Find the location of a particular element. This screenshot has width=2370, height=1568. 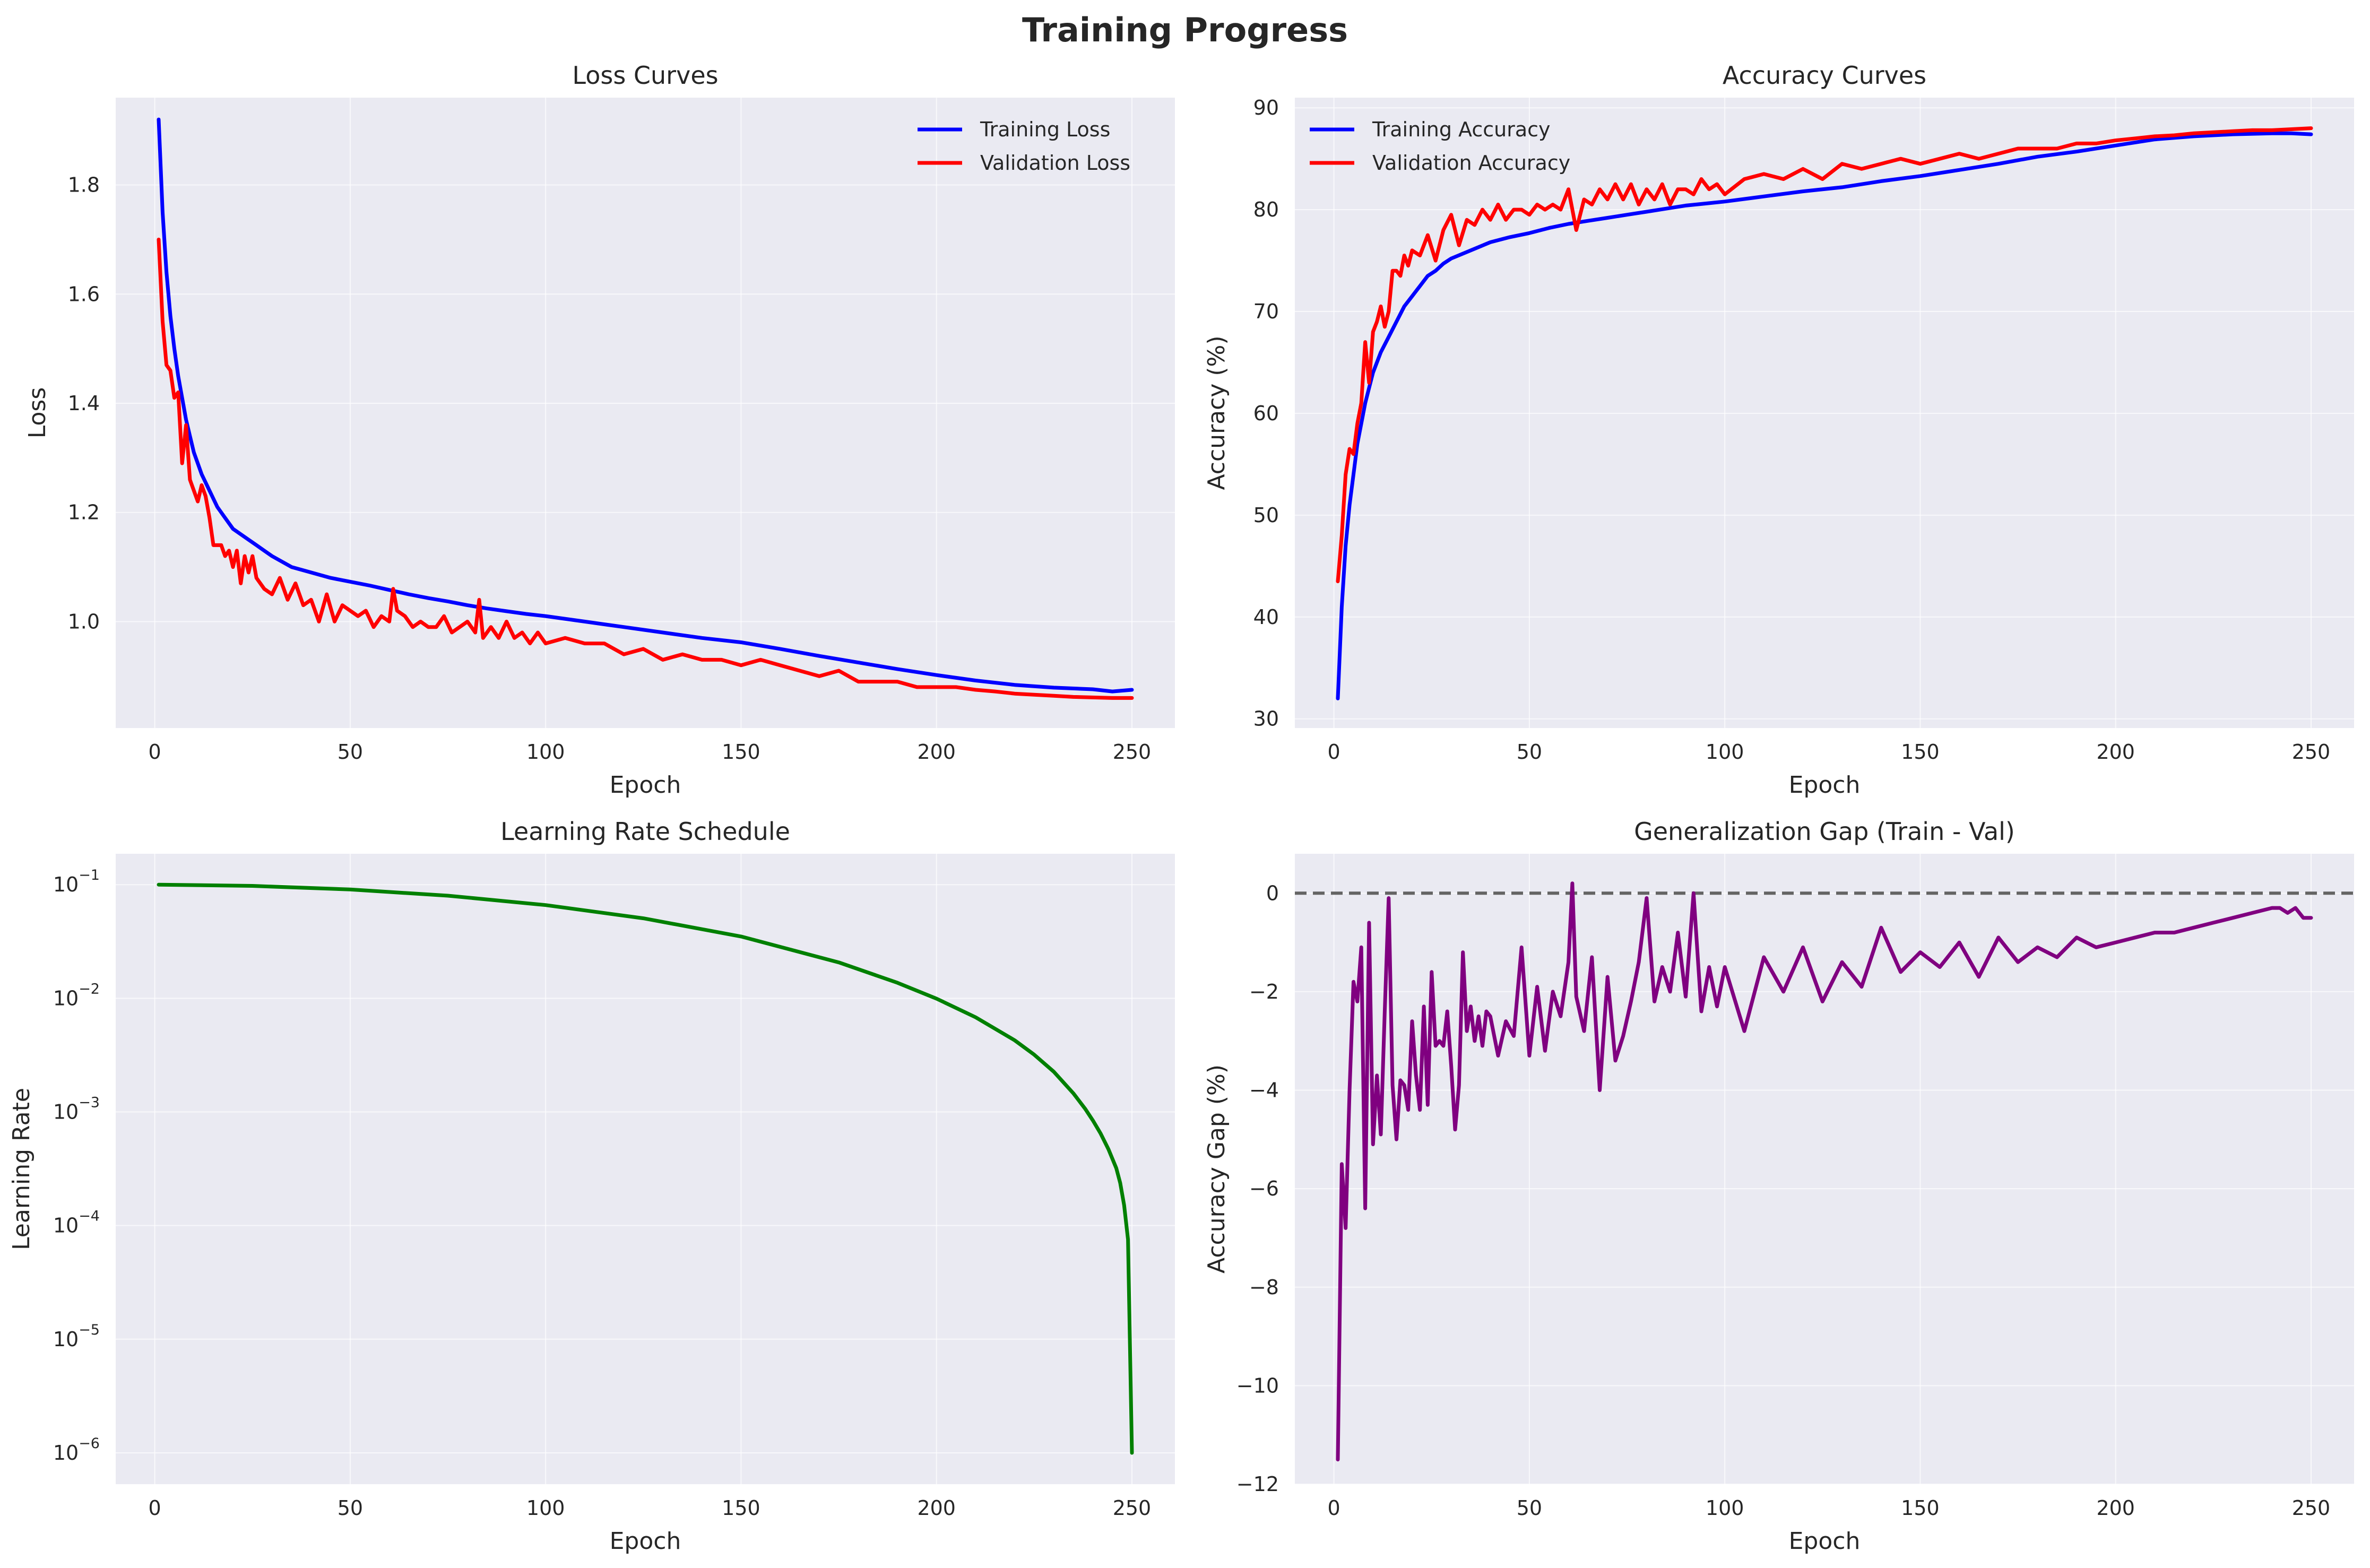

panel-title: Loss Curves is located at coordinates (645, 75).